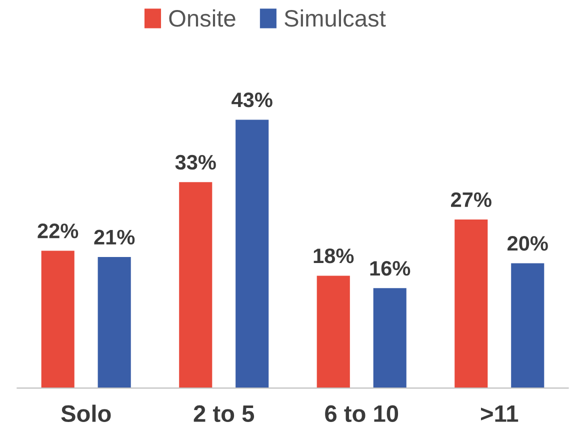 This screenshot has height=446, width=574. What do you see at coordinates (252, 100) in the screenshot?
I see `data-label: 43%` at bounding box center [252, 100].